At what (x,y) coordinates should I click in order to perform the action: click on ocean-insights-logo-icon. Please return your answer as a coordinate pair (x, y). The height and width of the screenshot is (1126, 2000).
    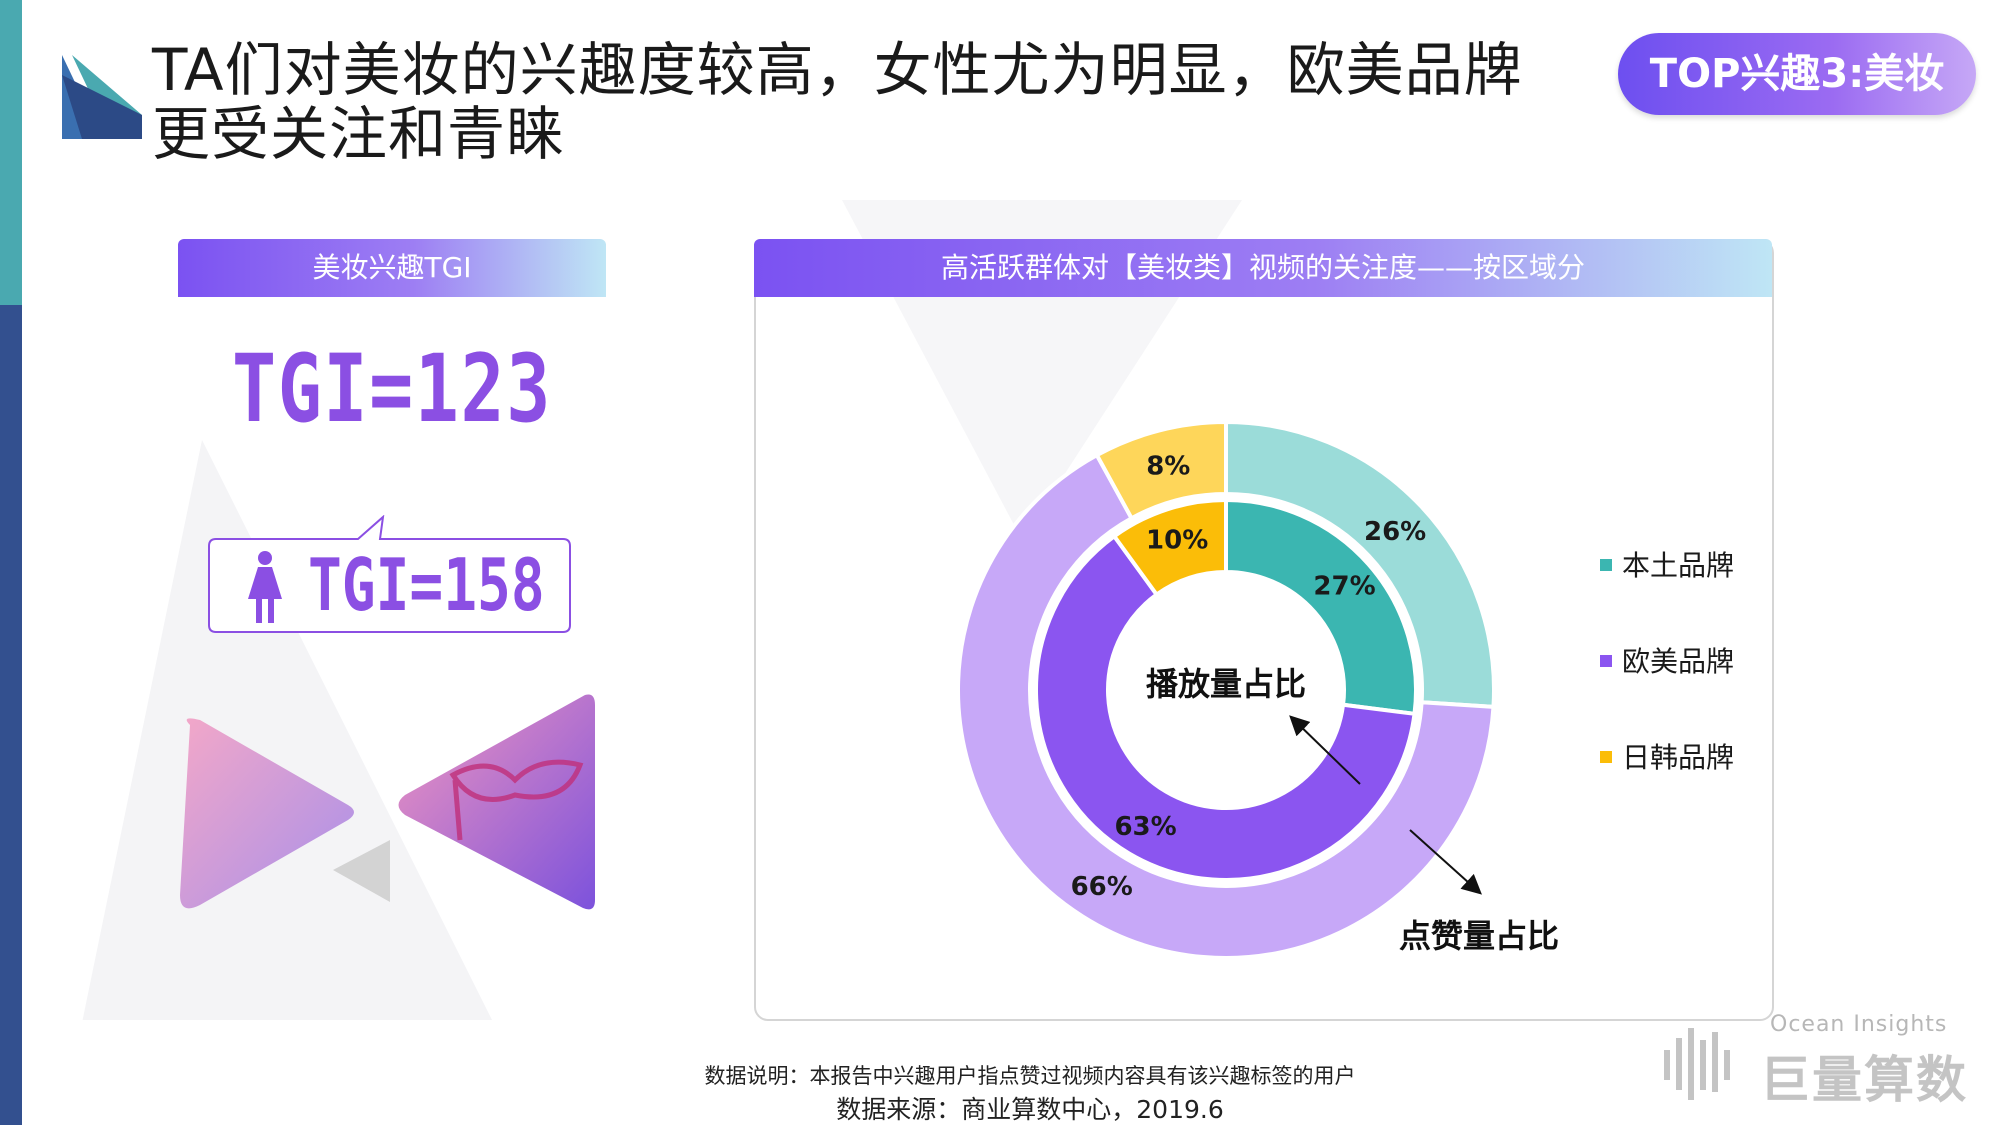
    Looking at the image, I should click on (1697, 1064).